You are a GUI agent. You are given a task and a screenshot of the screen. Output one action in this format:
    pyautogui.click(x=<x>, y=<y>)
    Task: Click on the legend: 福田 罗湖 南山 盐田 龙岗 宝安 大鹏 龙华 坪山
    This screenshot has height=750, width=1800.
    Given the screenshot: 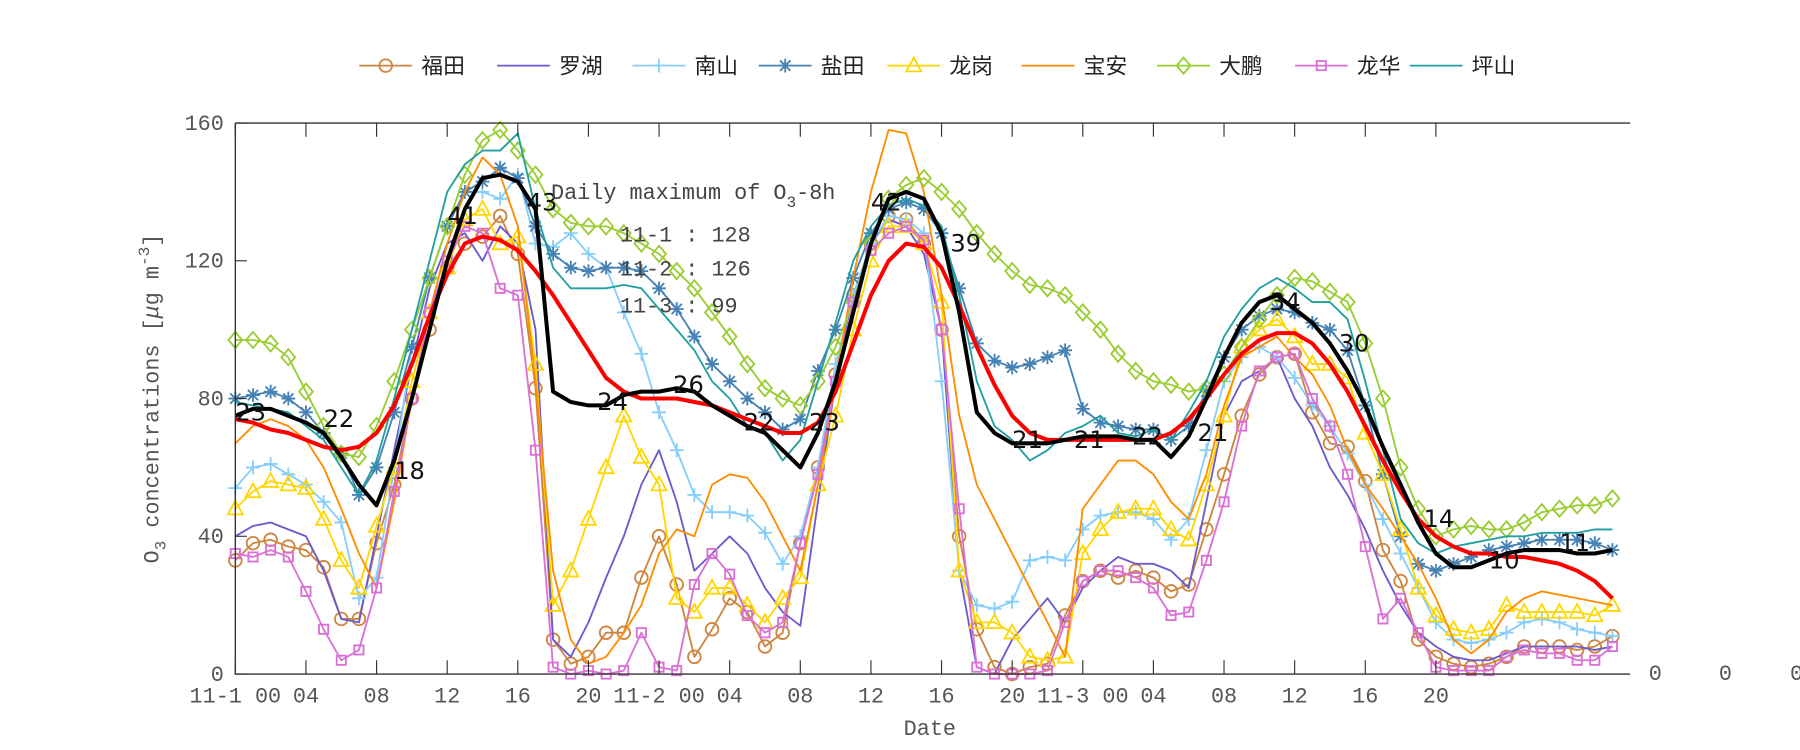 What is the action you would take?
    pyautogui.click(x=937, y=67)
    